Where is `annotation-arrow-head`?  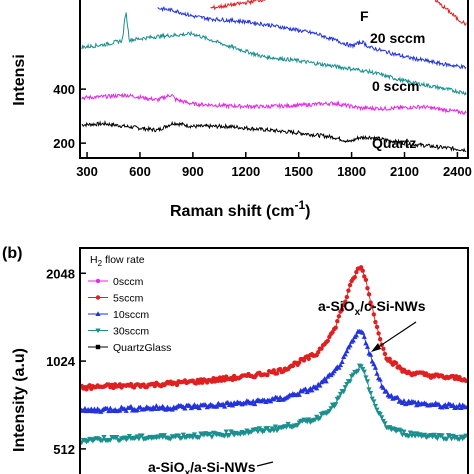 annotation-arrow-head is located at coordinates (376, 347).